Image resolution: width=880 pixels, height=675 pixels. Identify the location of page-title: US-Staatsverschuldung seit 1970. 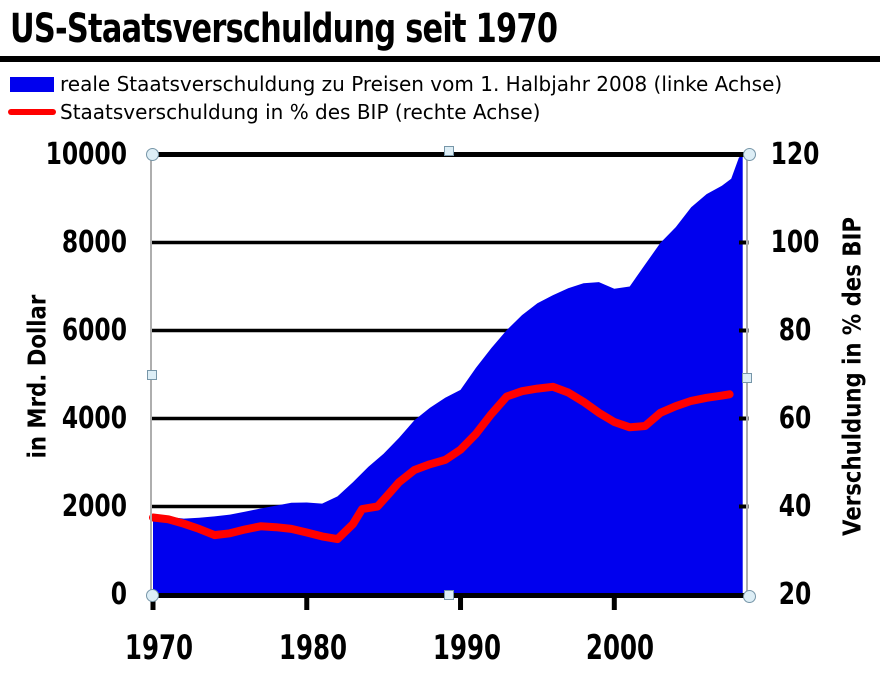
(284, 29).